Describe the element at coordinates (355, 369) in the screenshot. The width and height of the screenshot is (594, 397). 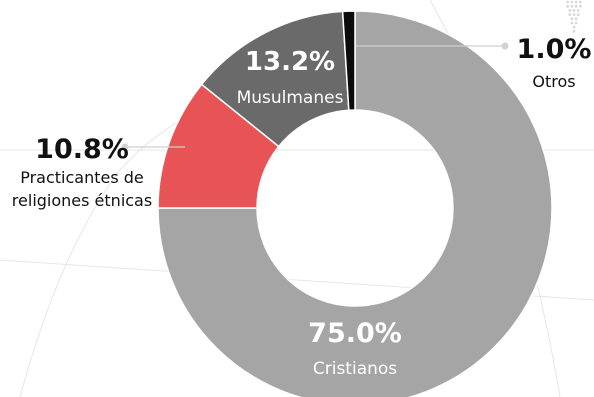
I see `cat-label-cristianos: Cristianos` at that location.